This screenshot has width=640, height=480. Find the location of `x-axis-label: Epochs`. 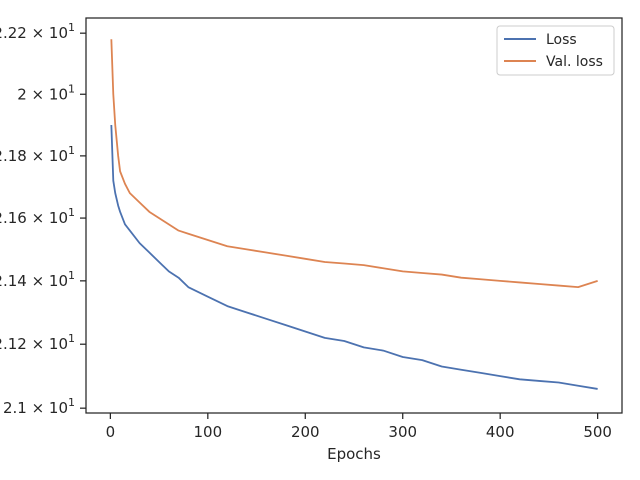

x-axis-label: Epochs is located at coordinates (354, 454).